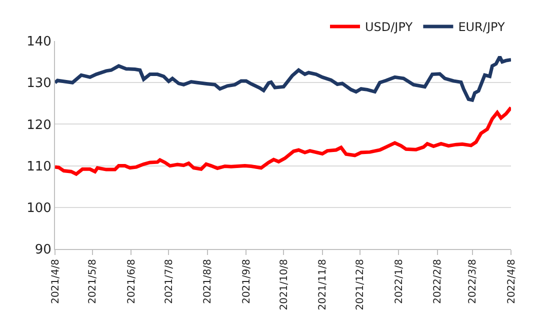  I want to click on y-tick-label: 120, so click(39, 125).